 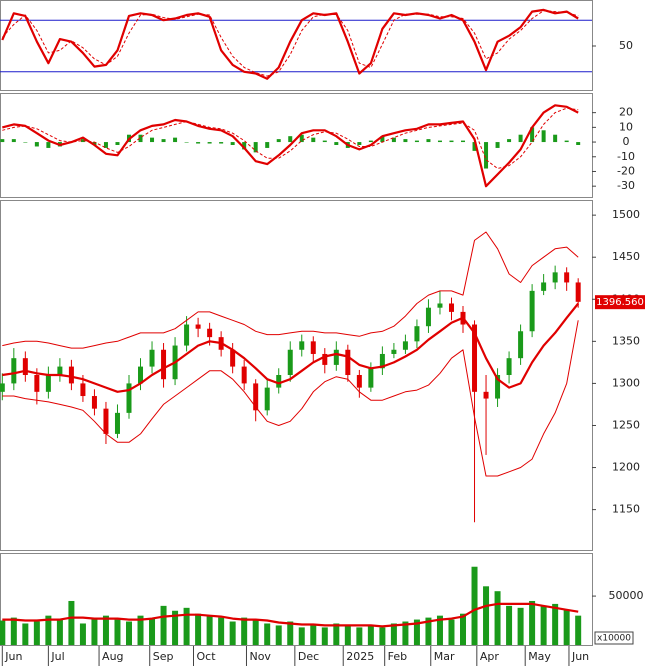 I want to click on x-tick-label: Jul, so click(x=57, y=656).